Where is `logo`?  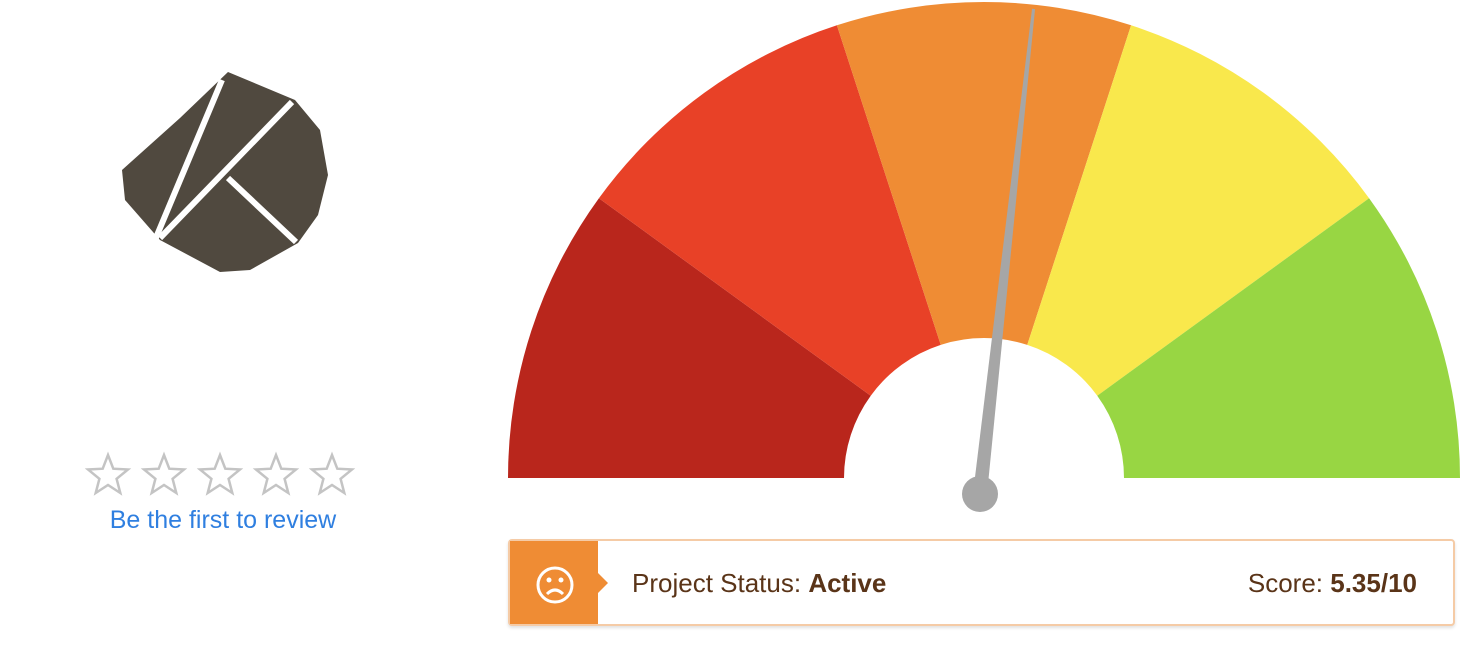 logo is located at coordinates (225, 172).